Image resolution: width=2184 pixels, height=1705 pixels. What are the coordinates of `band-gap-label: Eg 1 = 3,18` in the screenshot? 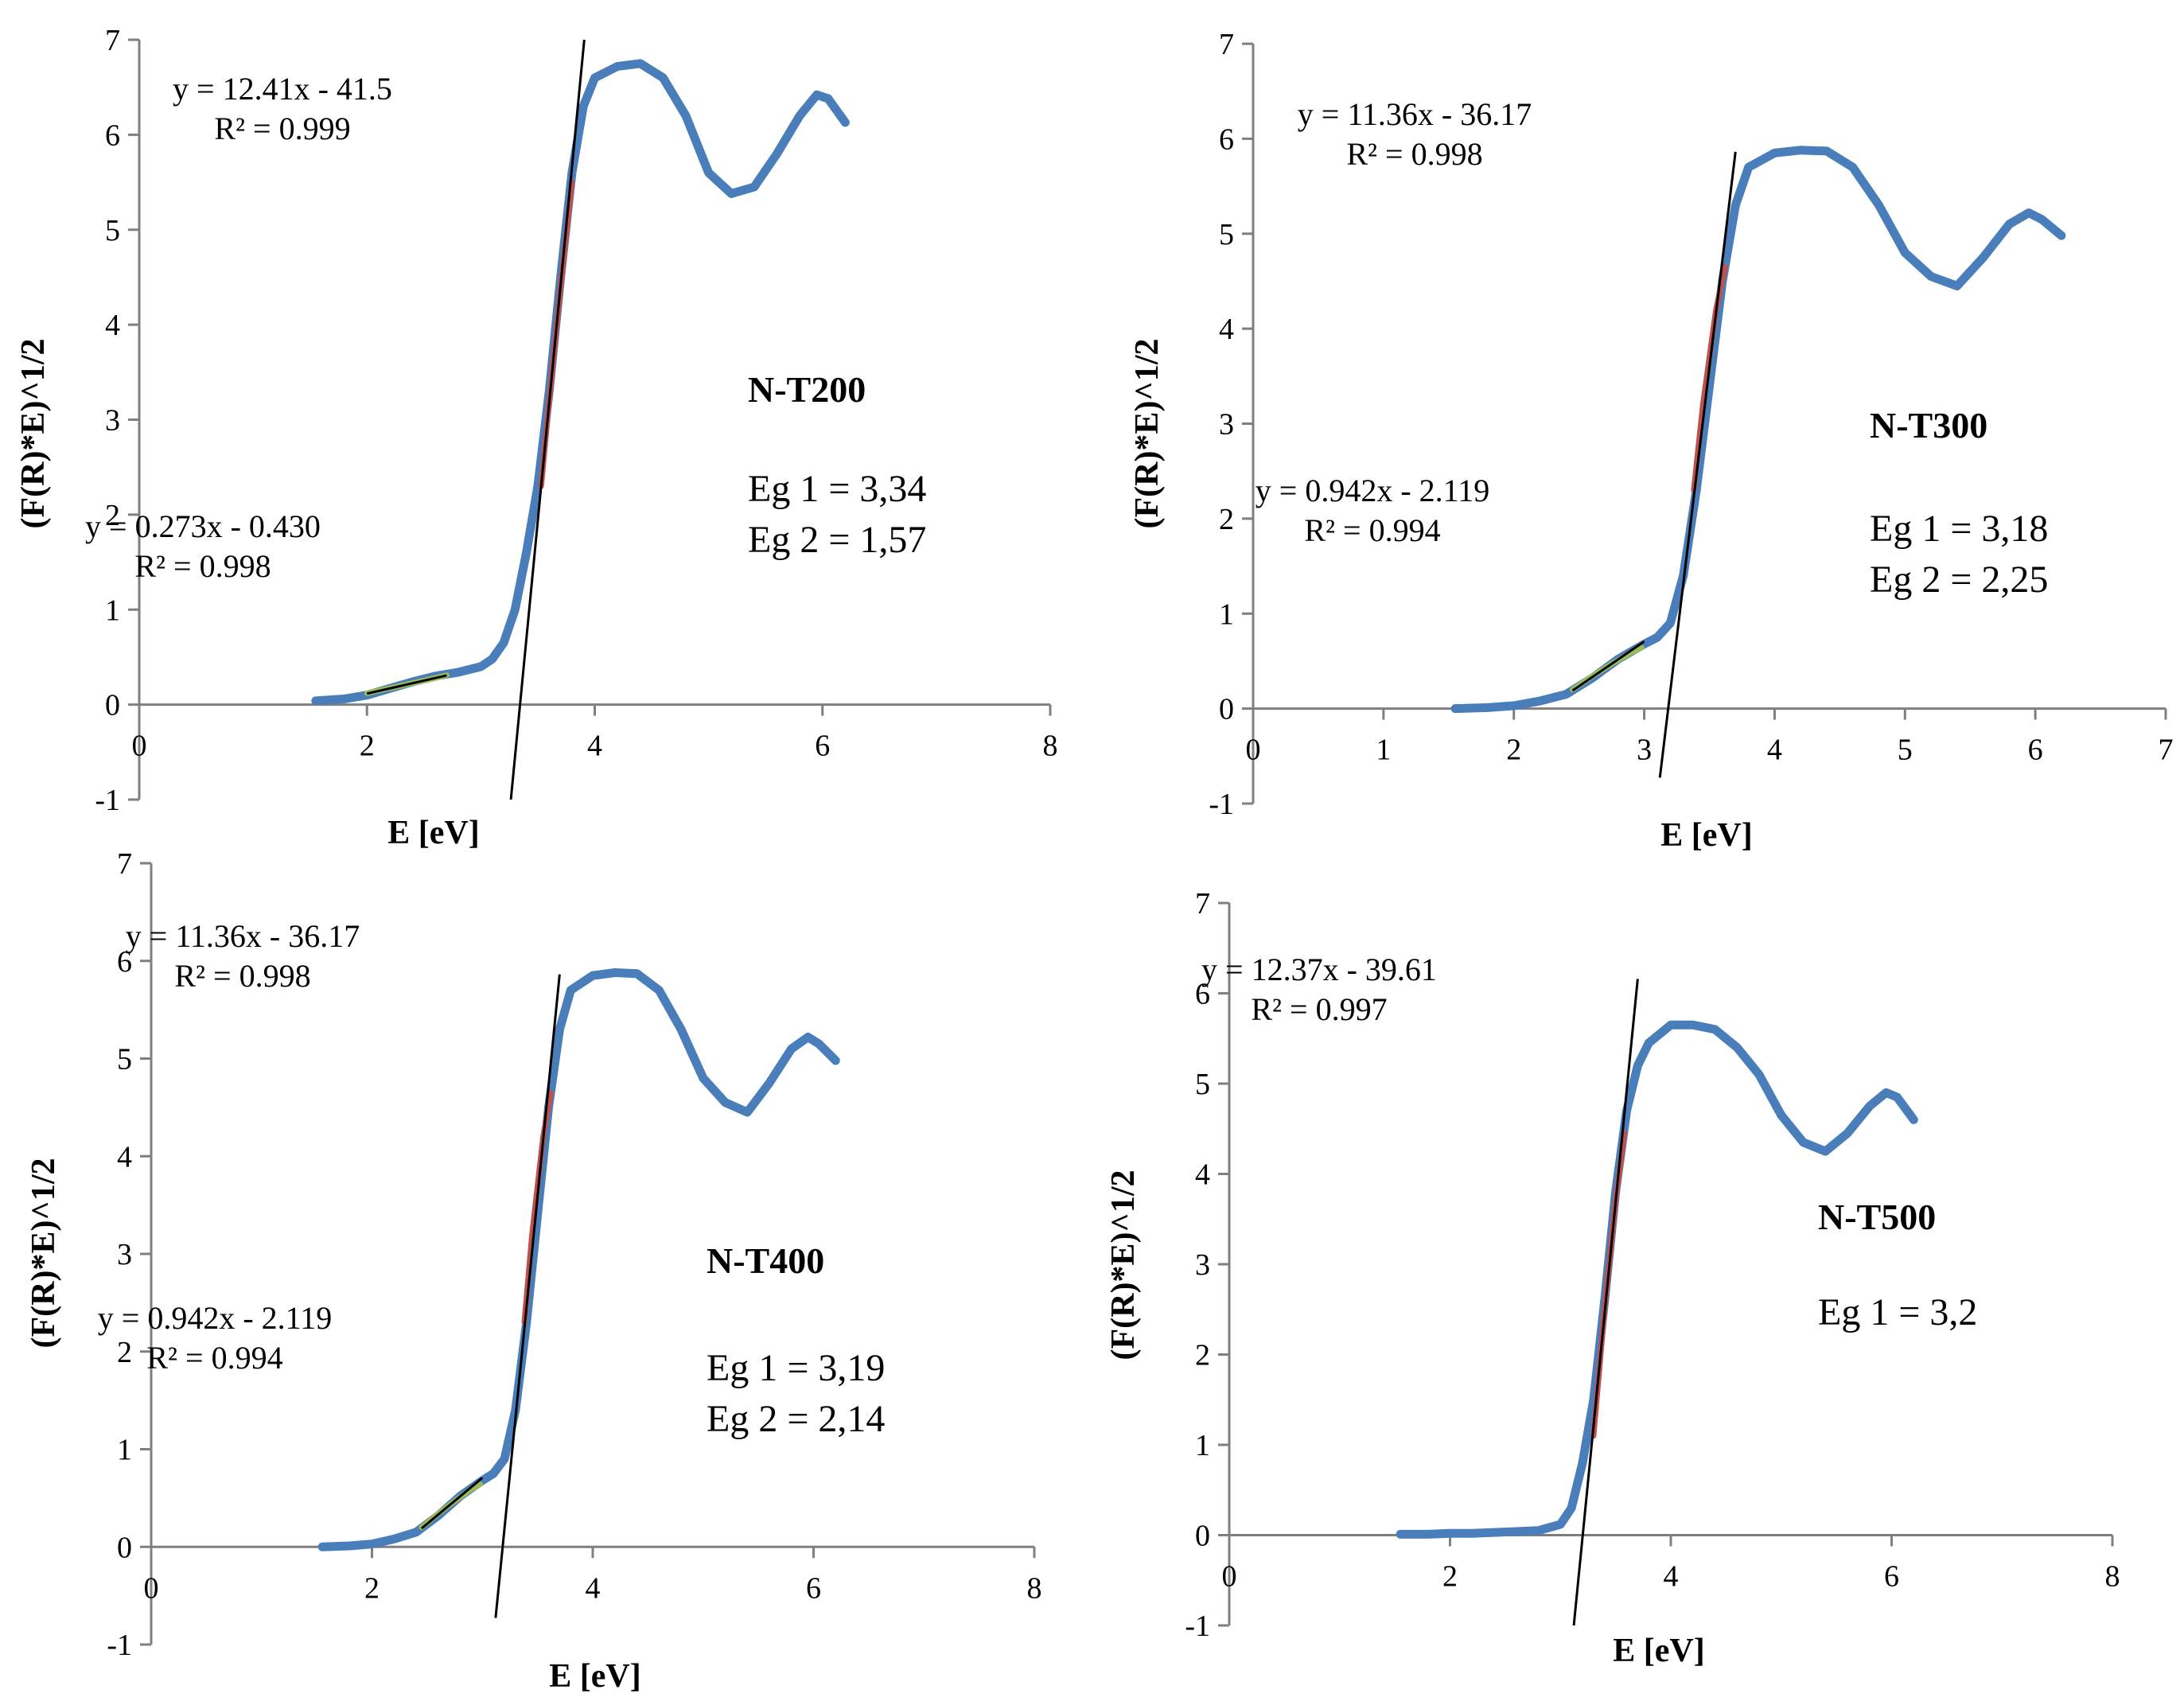 It's located at (1959, 529).